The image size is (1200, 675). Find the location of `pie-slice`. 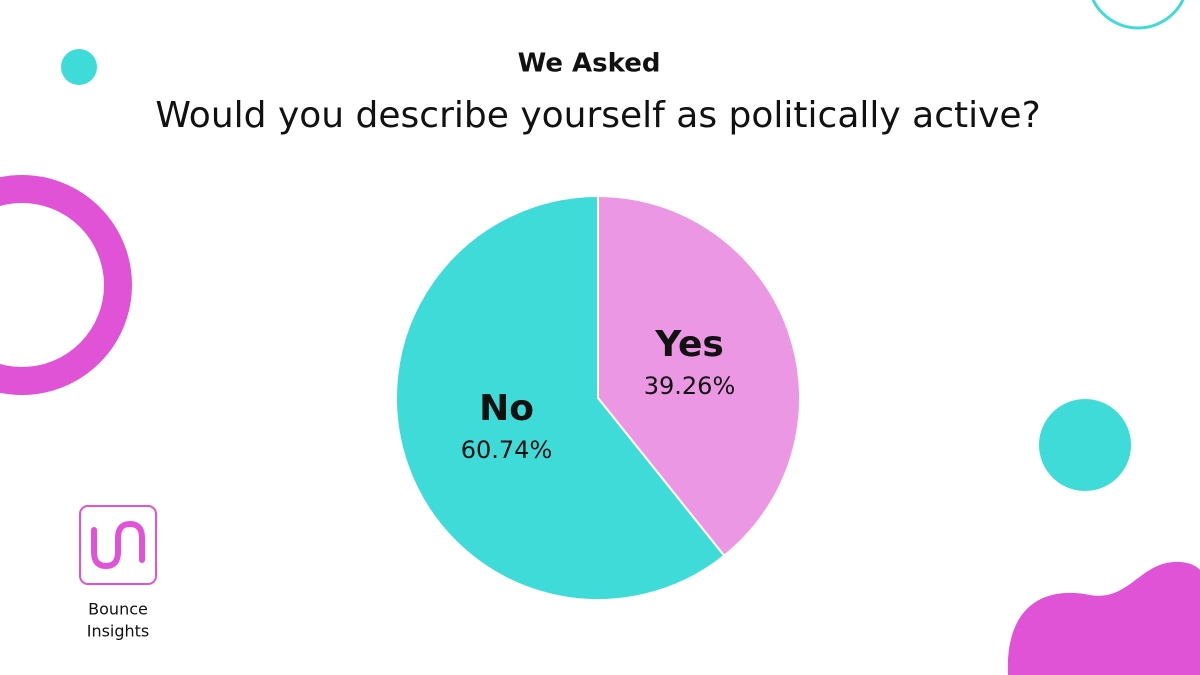

pie-slice is located at coordinates (699, 376).